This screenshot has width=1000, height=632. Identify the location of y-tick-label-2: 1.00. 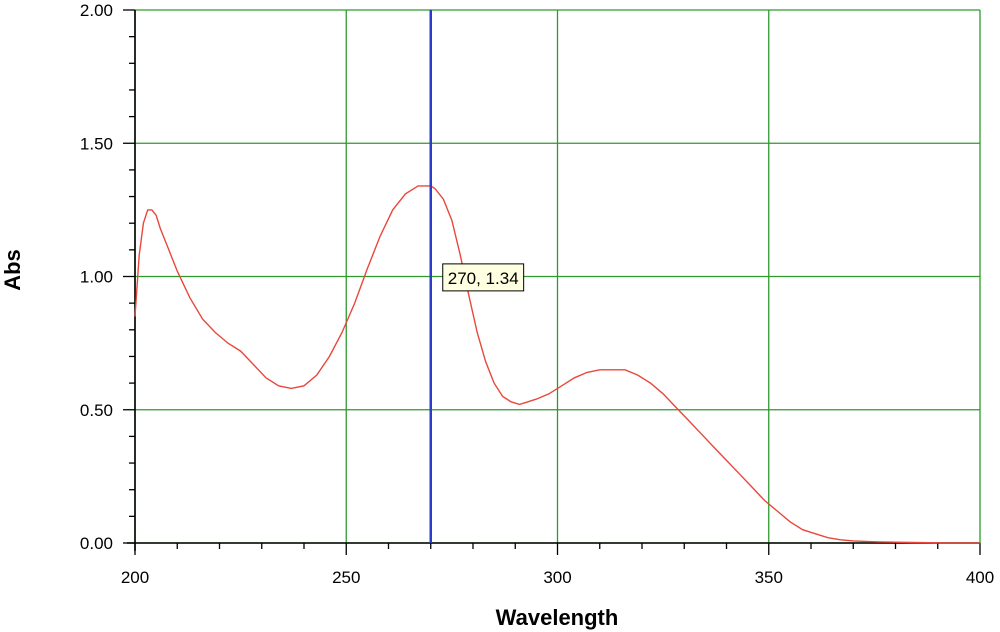
(96, 277).